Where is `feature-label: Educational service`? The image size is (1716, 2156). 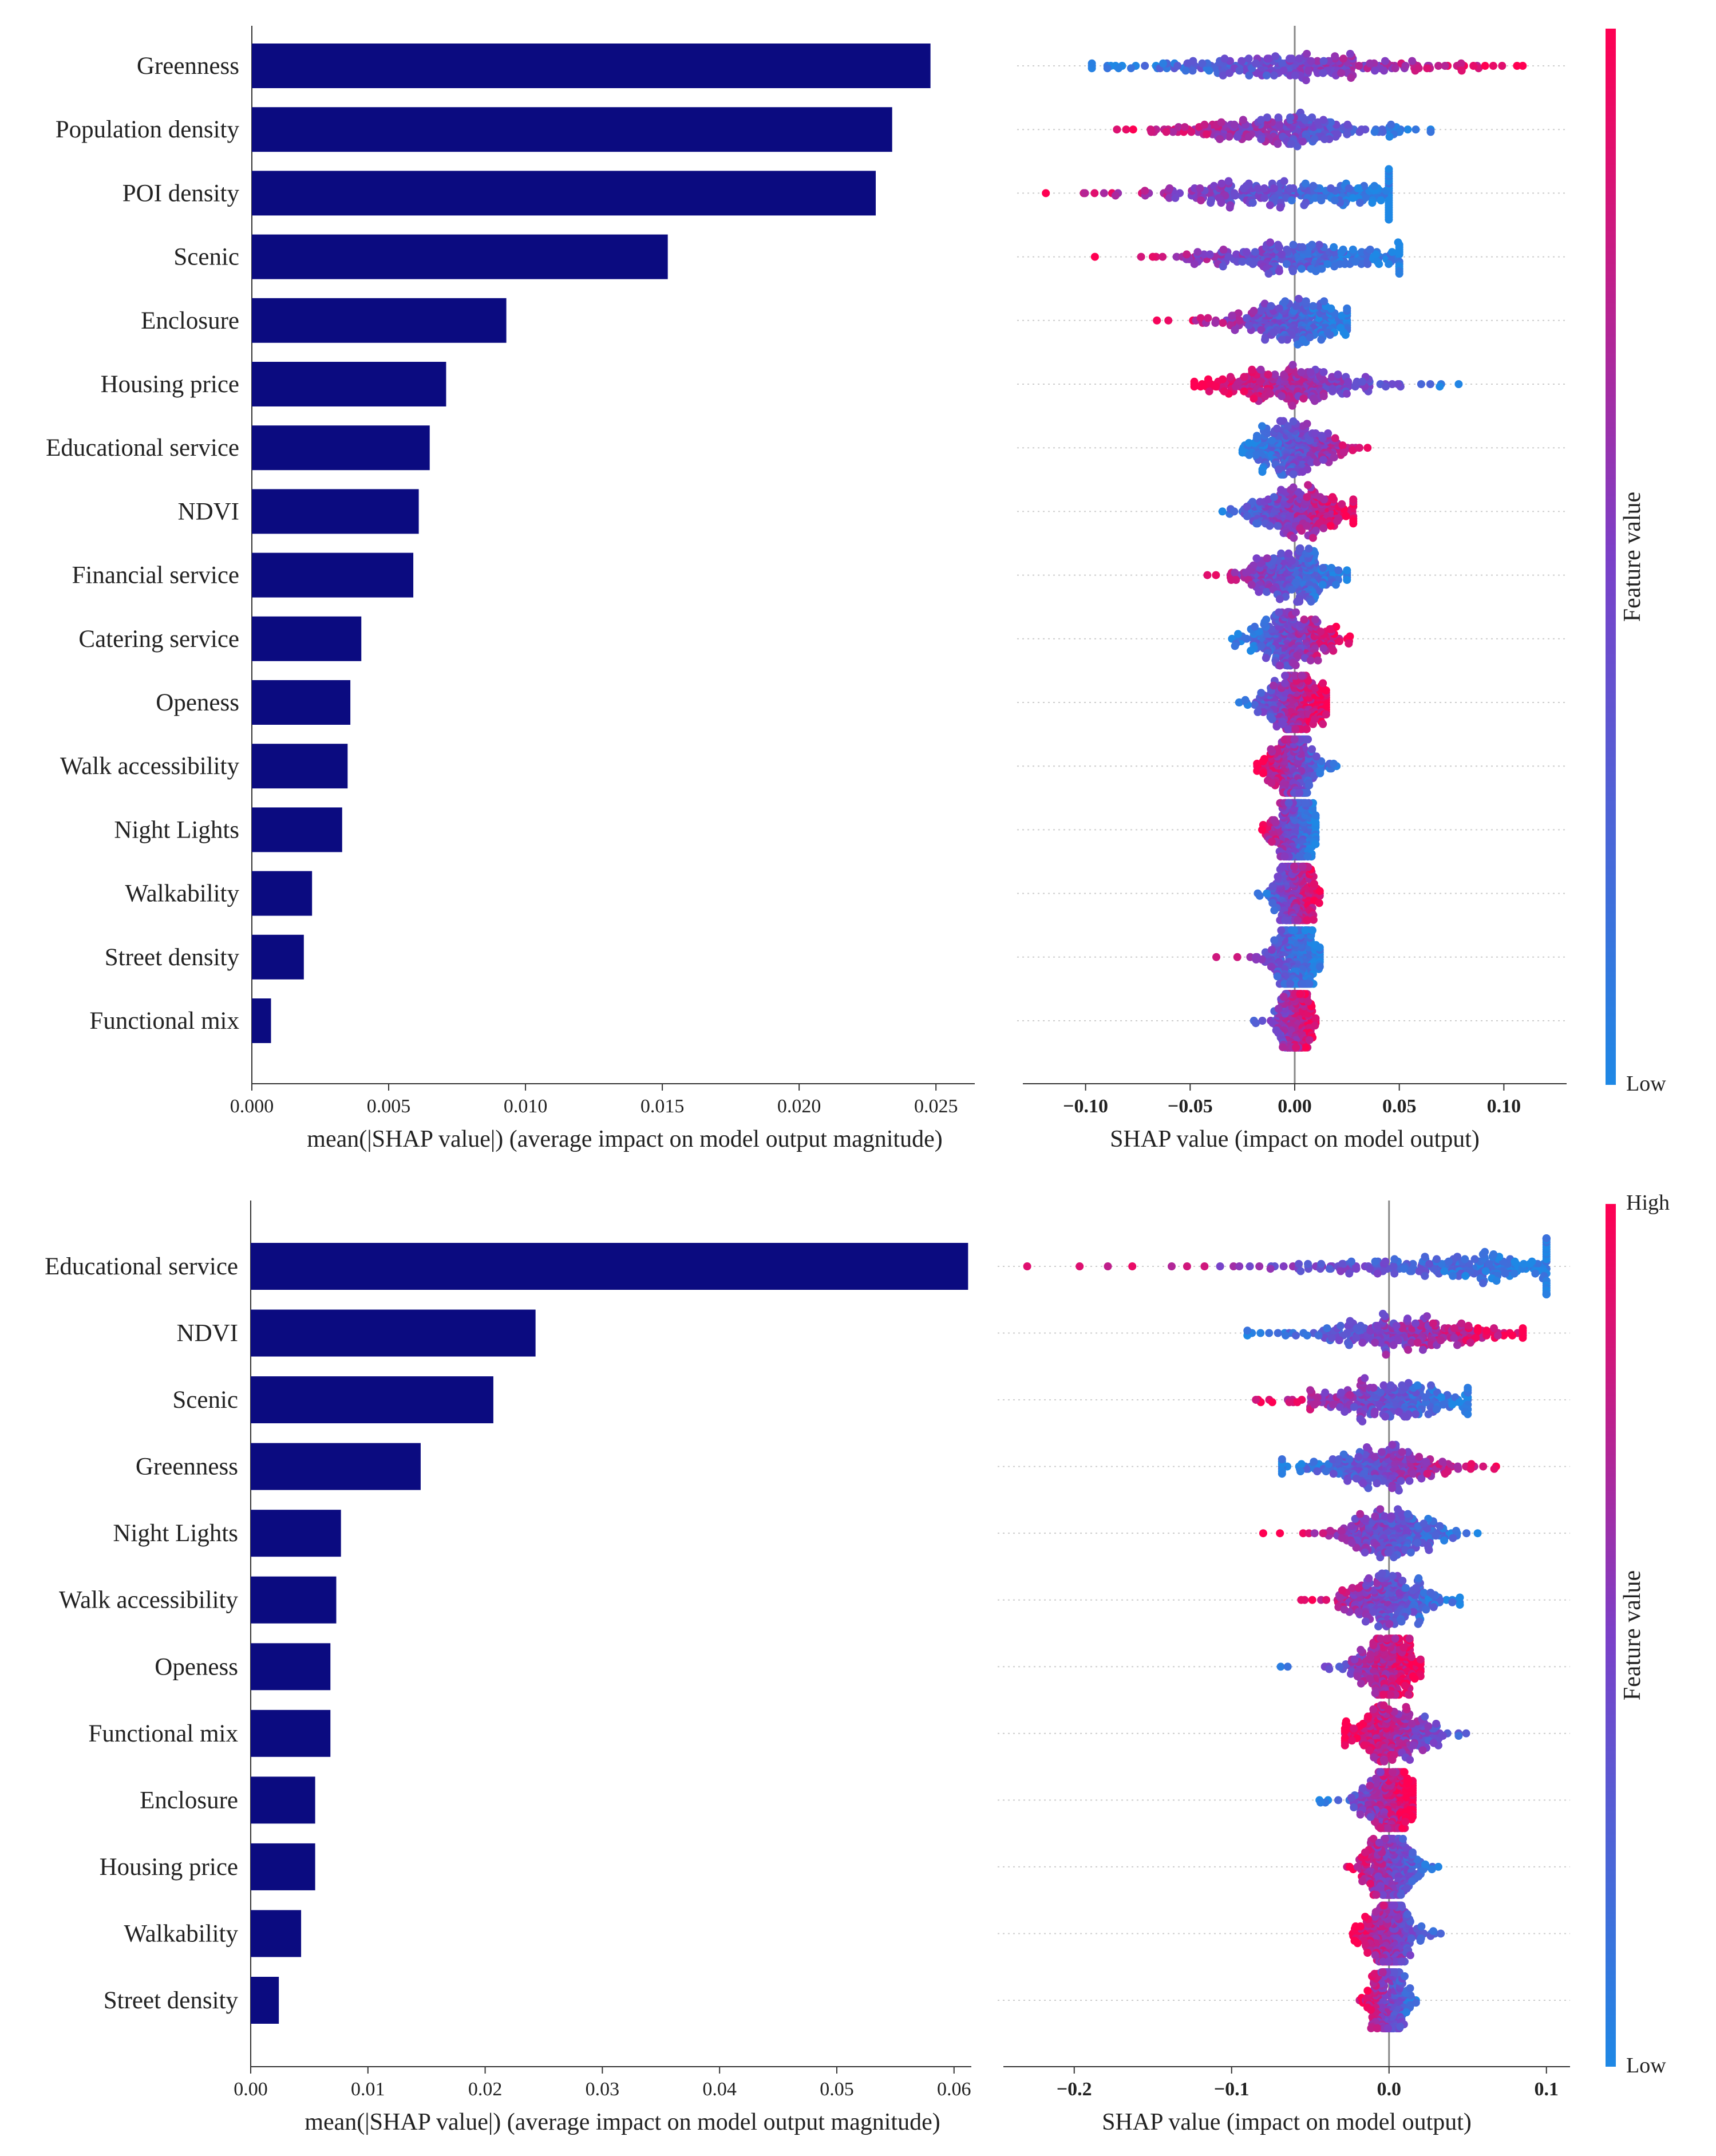
feature-label: Educational service is located at coordinates (142, 448).